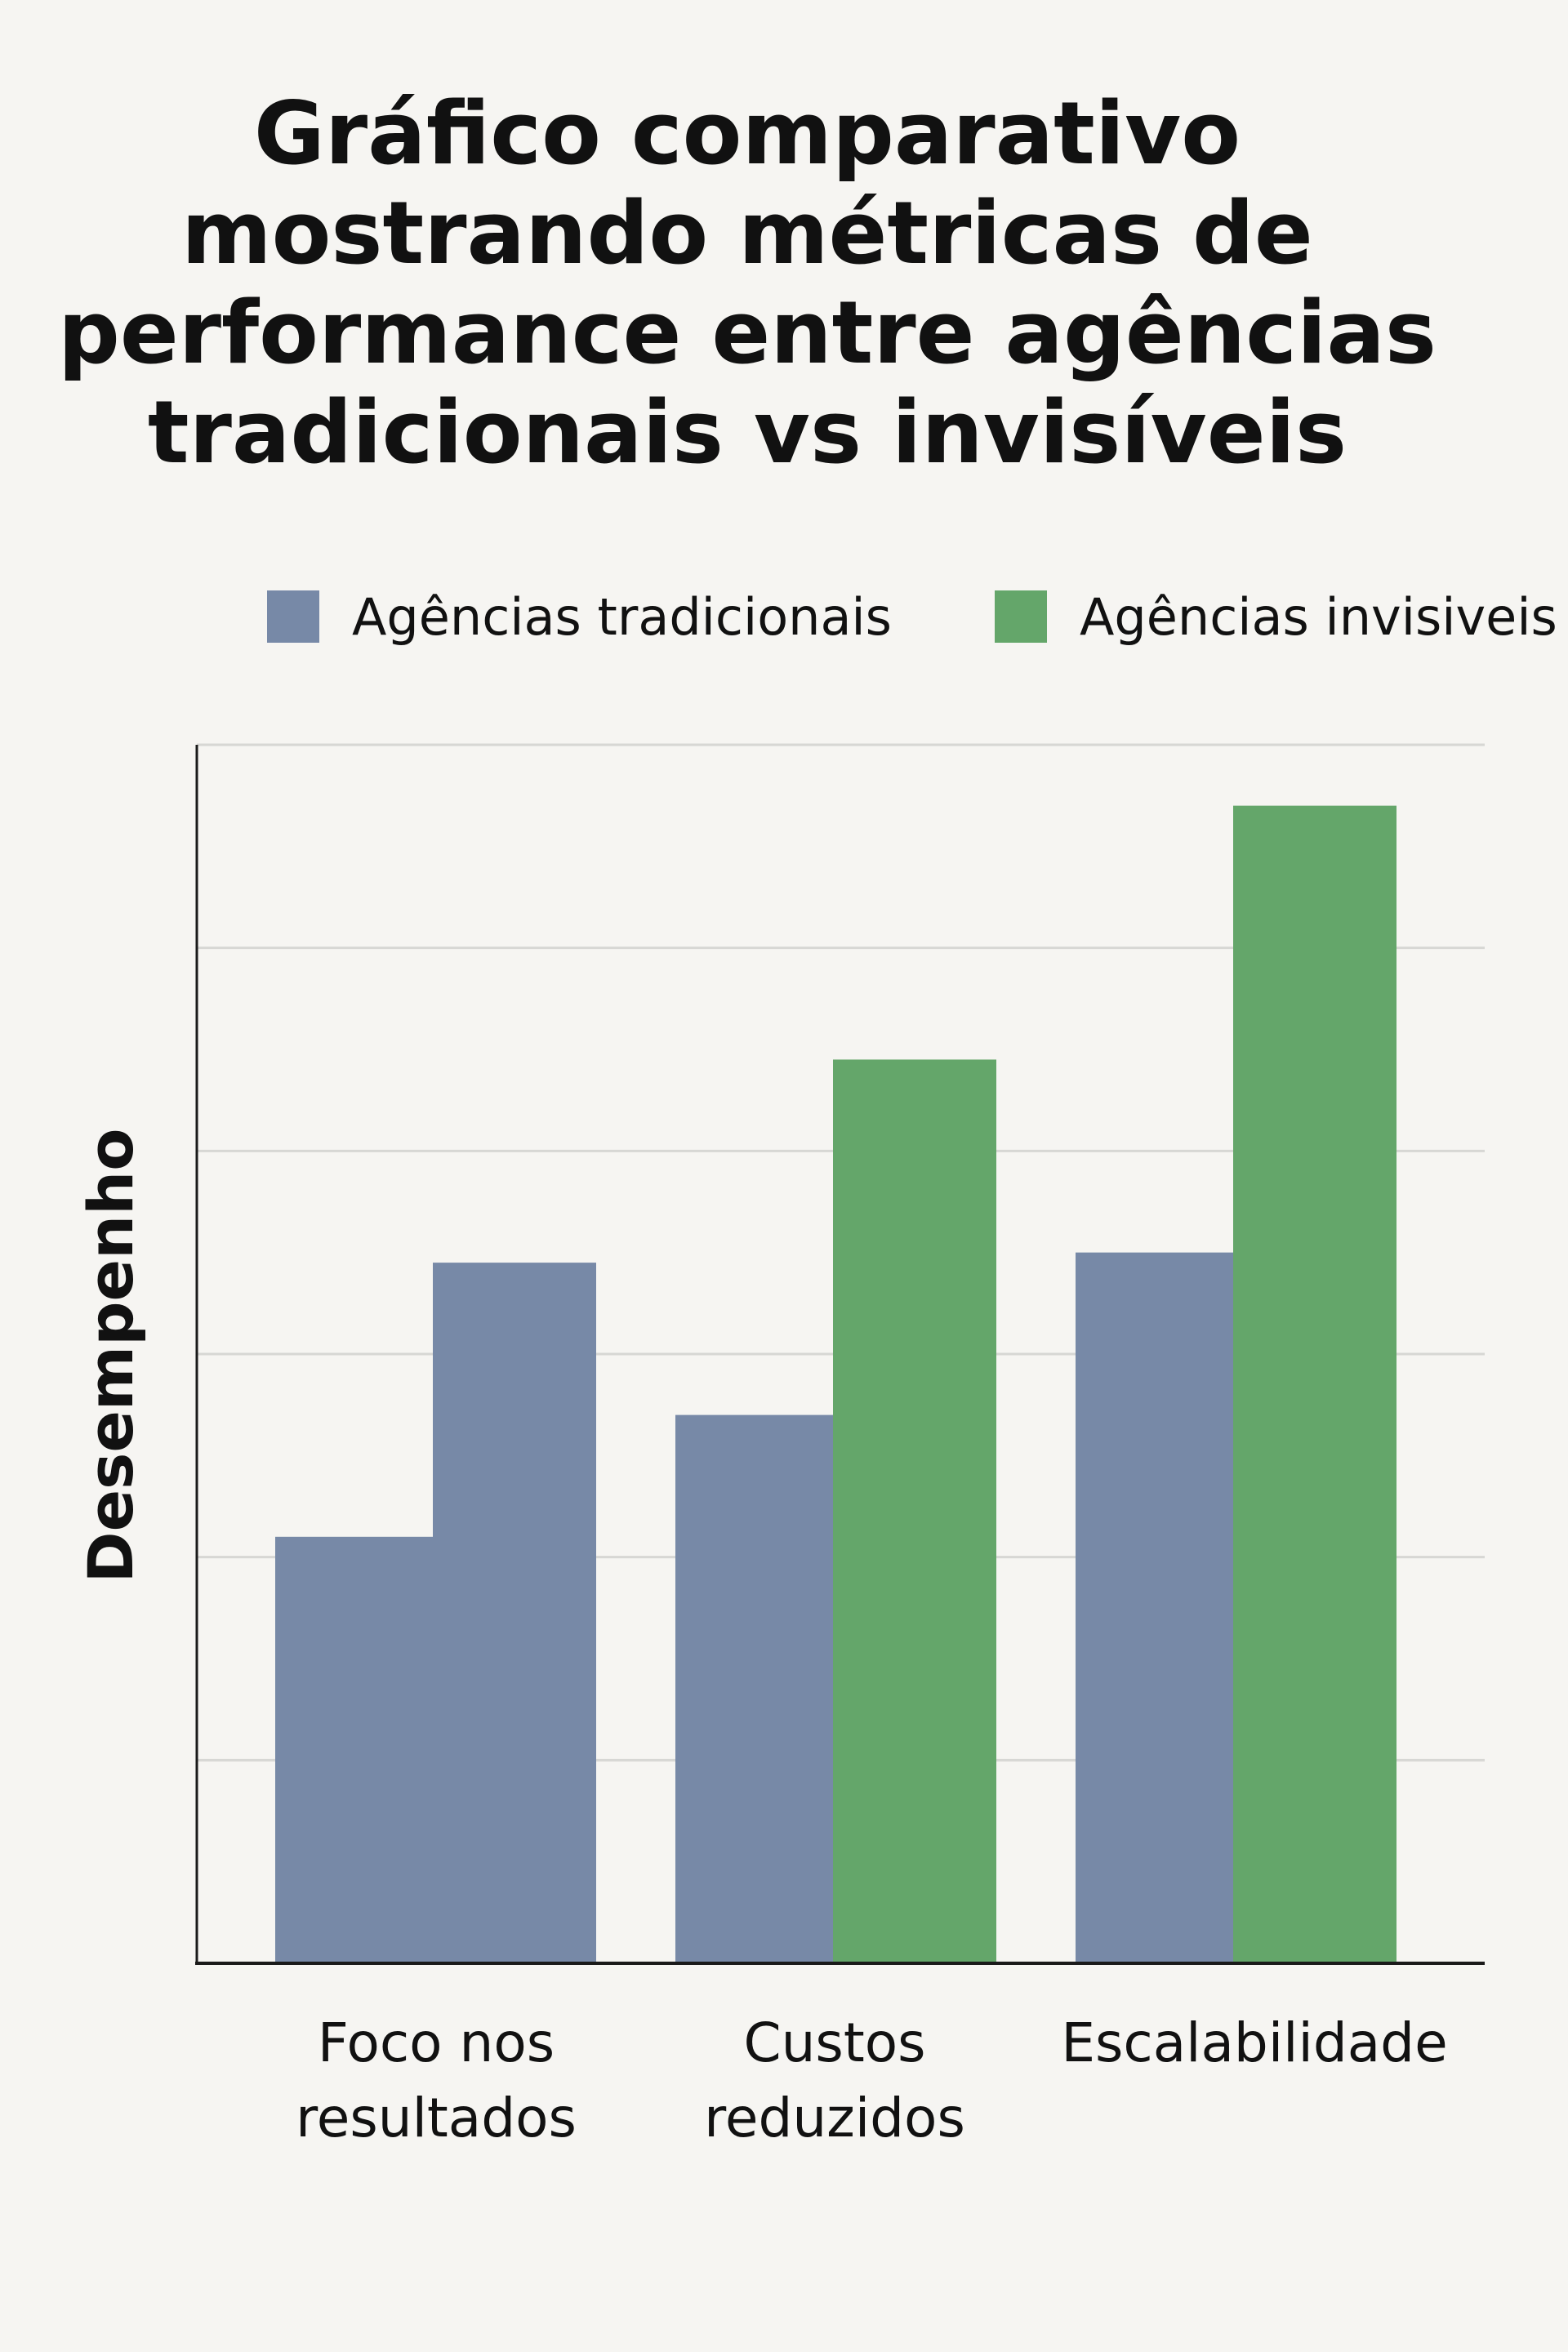 Image resolution: width=1568 pixels, height=2352 pixels. Describe the element at coordinates (747, 133) in the screenshot. I see `chart-title-line: Gráfico comparativo` at that location.